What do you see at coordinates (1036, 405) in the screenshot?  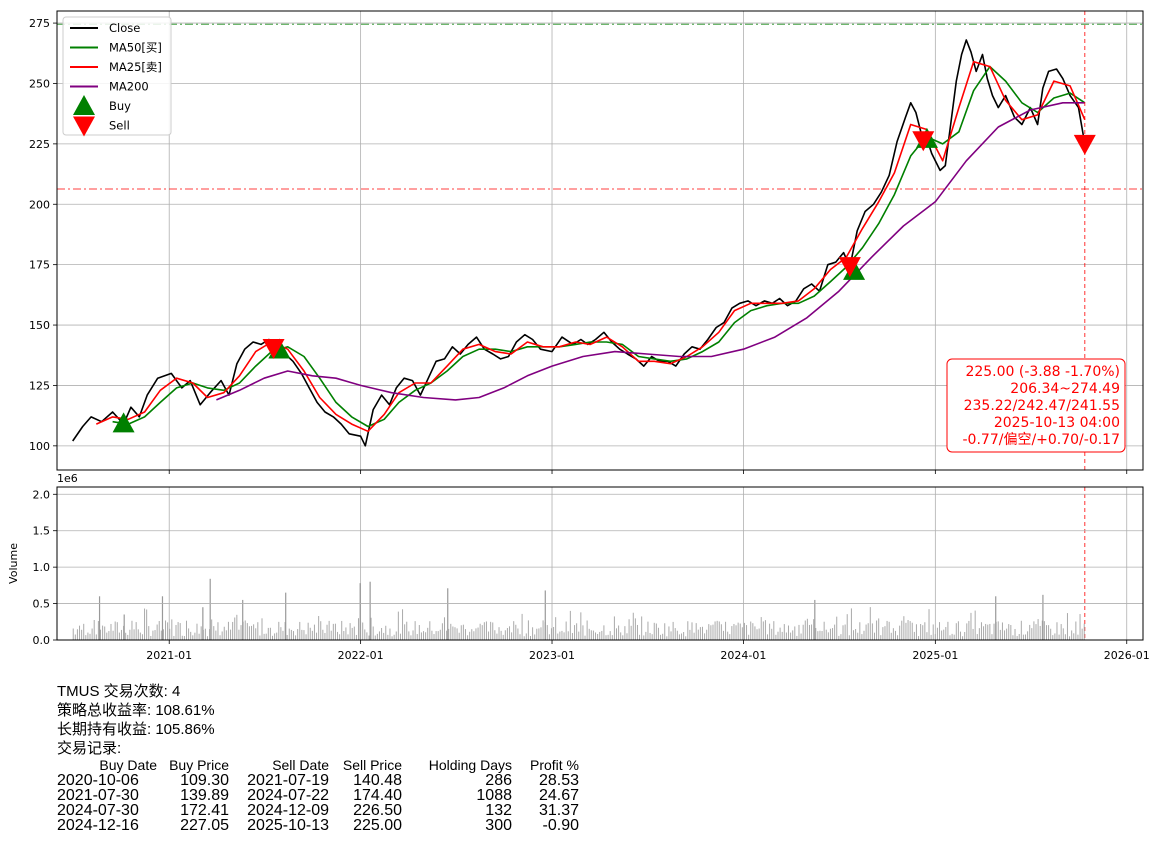 I see `annotation-box` at bounding box center [1036, 405].